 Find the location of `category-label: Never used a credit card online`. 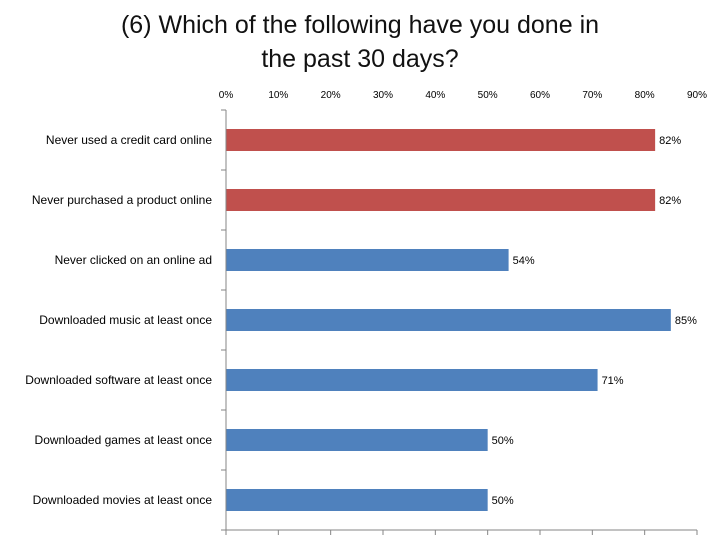

category-label: Never used a credit card online is located at coordinates (129, 140).